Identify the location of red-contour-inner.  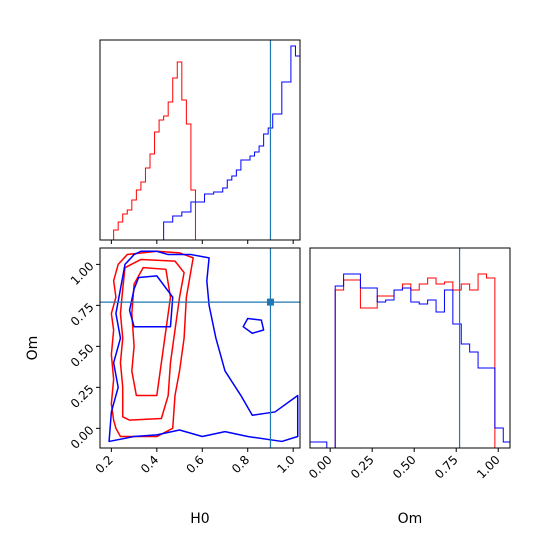
(151, 331).